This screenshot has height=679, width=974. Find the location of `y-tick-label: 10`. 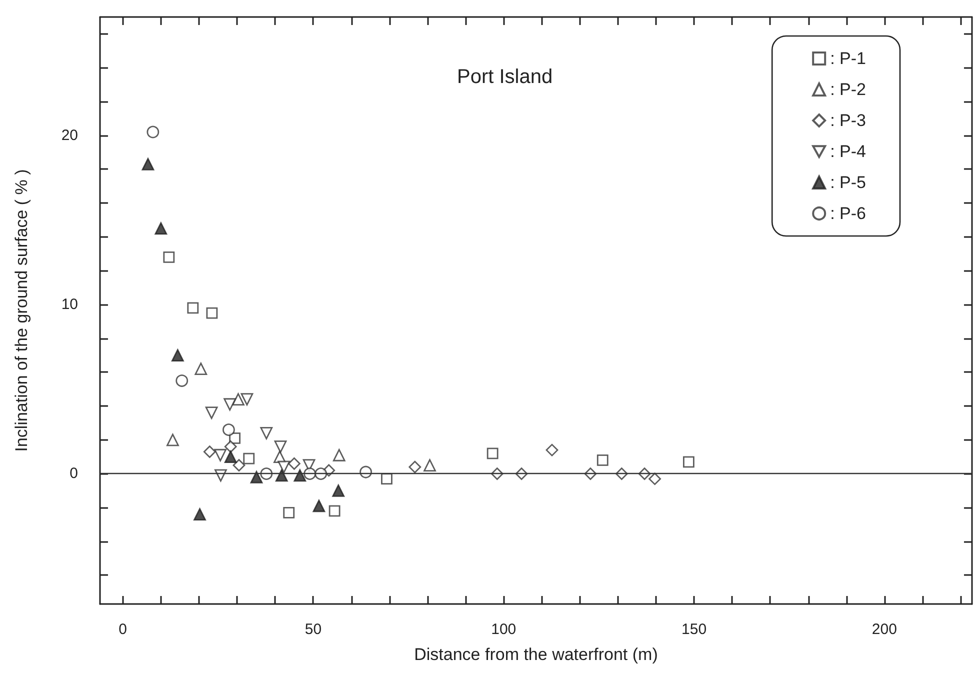

y-tick-label: 10 is located at coordinates (69, 305).